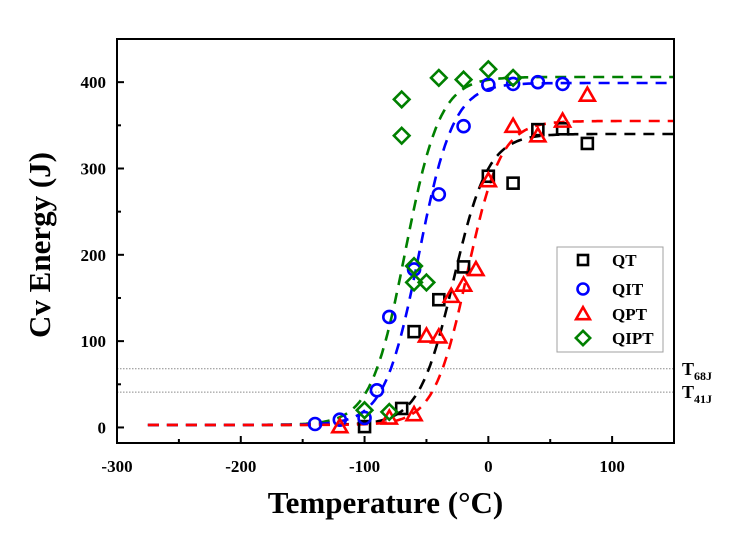  What do you see at coordinates (385, 502) in the screenshot?
I see `x-axis-title: Temperature (°C)` at bounding box center [385, 502].